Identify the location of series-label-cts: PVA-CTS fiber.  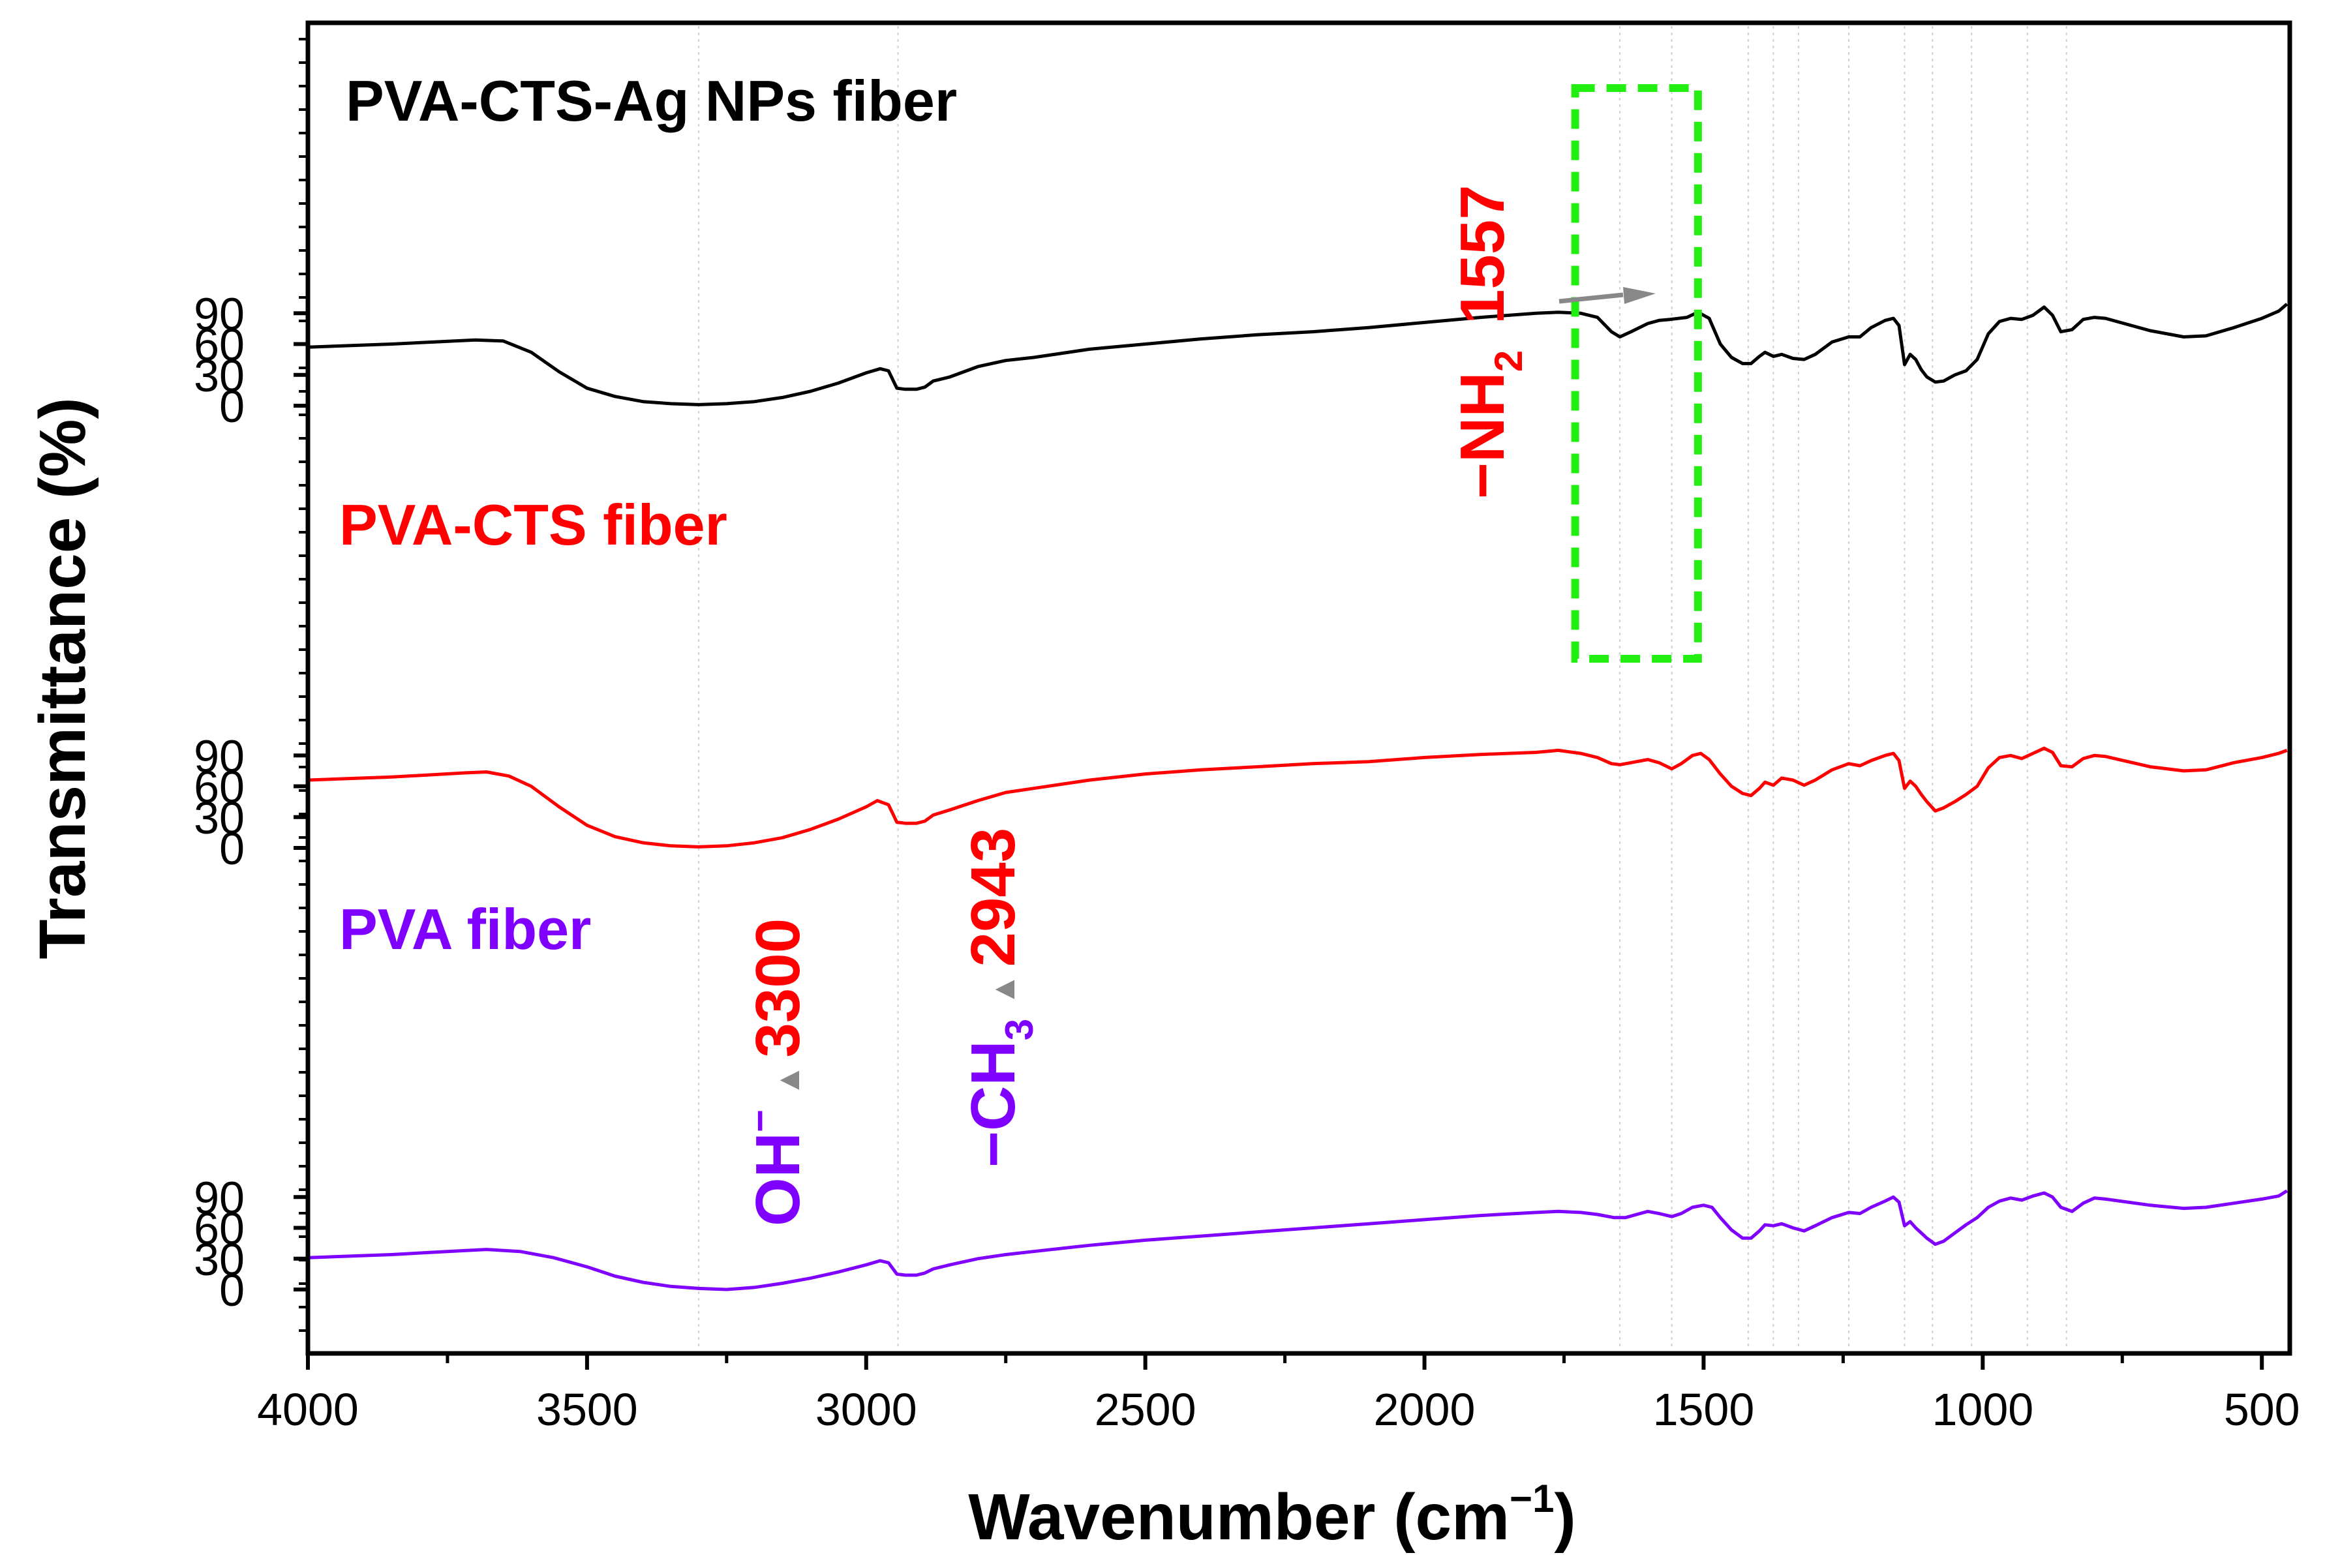
(533, 524).